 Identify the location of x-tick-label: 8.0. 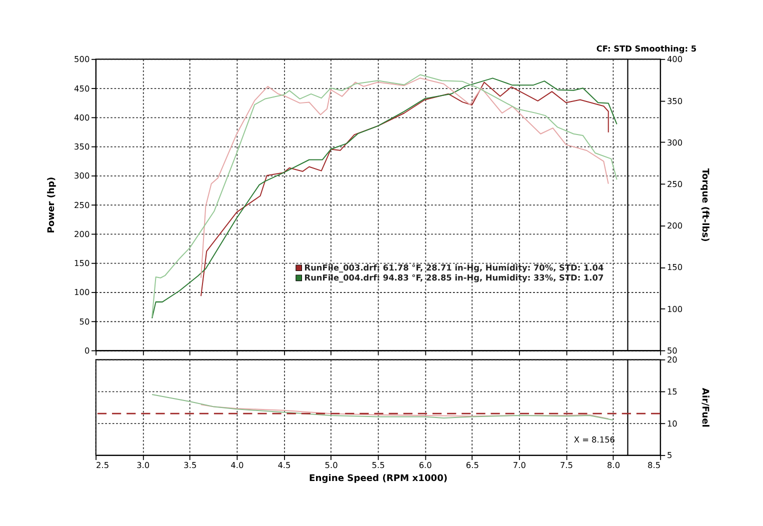
(613, 465).